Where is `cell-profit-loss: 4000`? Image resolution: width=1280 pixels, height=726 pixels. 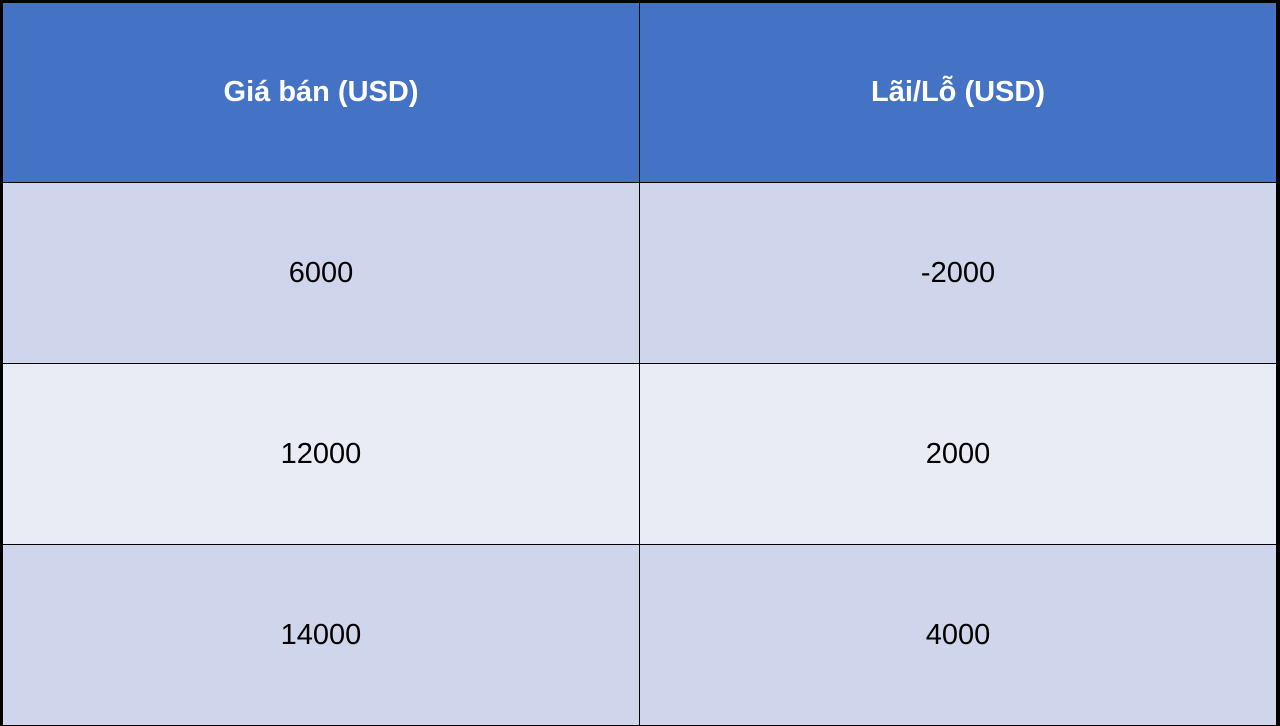 cell-profit-loss: 4000 is located at coordinates (958, 635).